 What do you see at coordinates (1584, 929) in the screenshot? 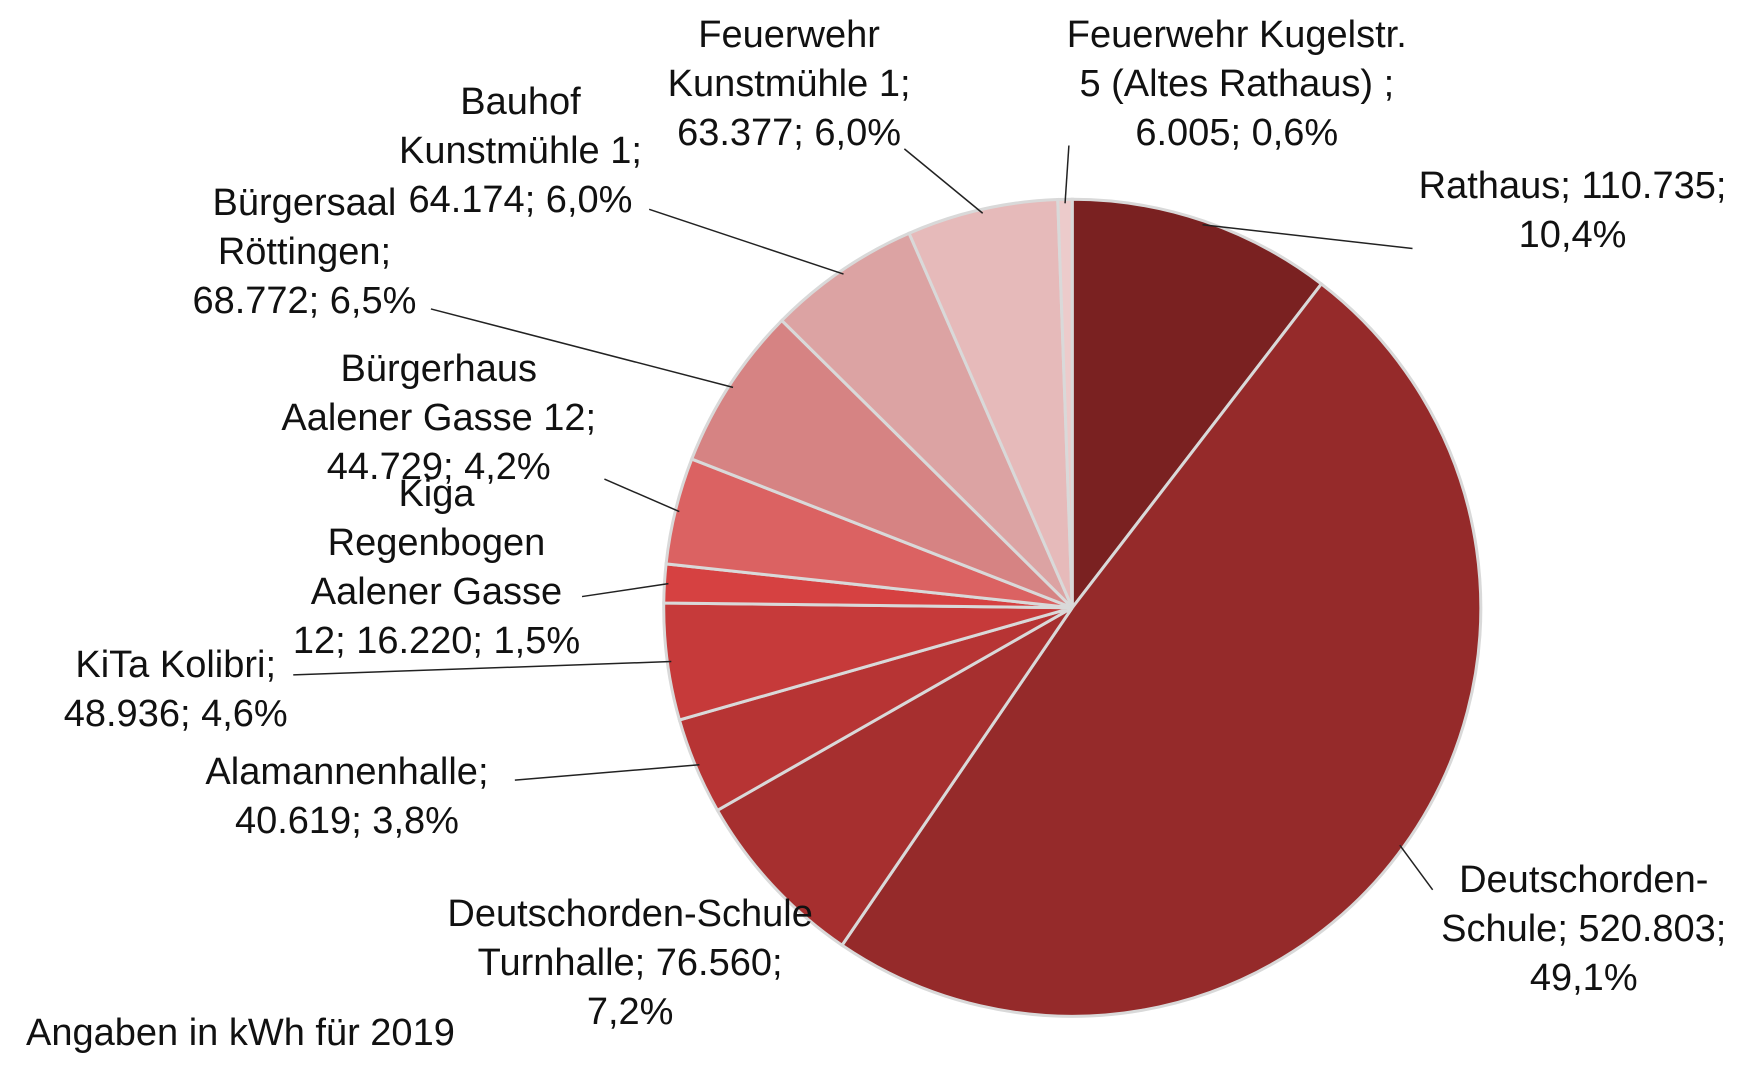
I see `data-label: Deutschorden-Schule; 520.803; 49,1%` at bounding box center [1584, 929].